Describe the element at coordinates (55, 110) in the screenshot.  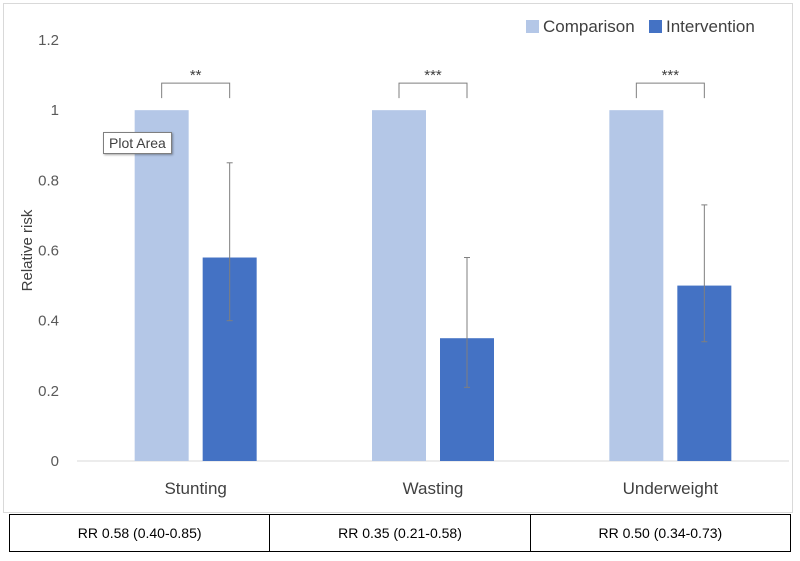
I see `y-tick-label: 1` at that location.